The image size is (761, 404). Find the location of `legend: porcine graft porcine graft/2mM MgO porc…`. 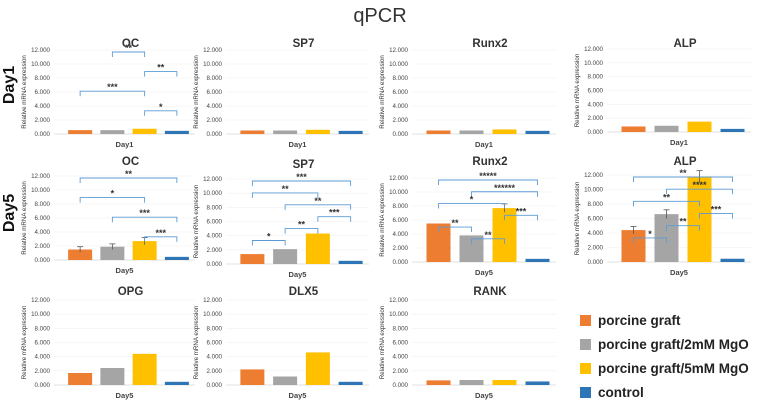

legend: porcine graft porcine graft/2mM MgO porc… is located at coordinates (664, 356).